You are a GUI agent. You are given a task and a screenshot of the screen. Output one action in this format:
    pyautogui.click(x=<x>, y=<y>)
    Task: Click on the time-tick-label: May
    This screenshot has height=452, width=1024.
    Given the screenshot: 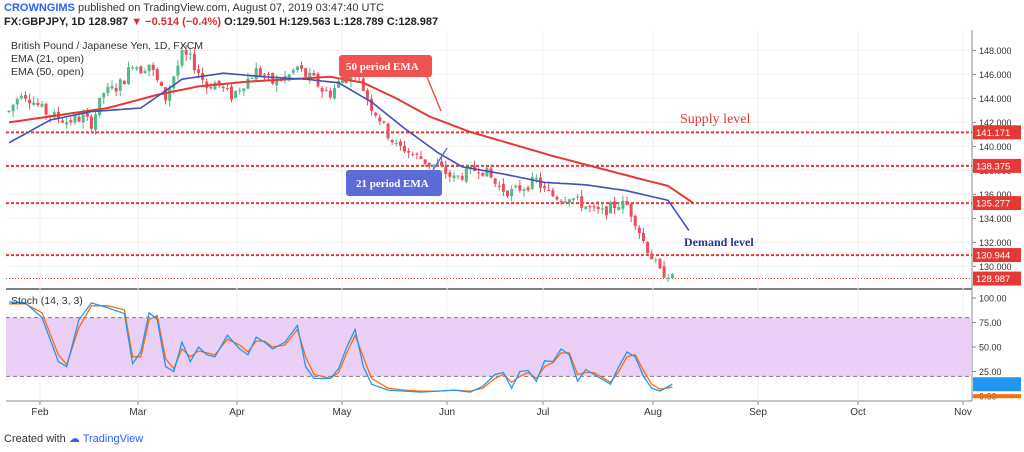 What is the action you would take?
    pyautogui.click(x=342, y=412)
    